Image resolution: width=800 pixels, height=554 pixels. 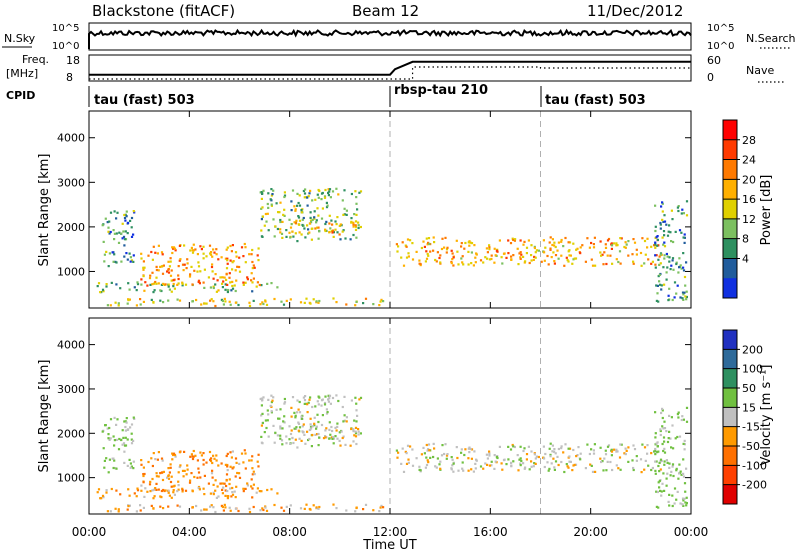 I want to click on ytick-label-2000: 2000, so click(x=71, y=433).